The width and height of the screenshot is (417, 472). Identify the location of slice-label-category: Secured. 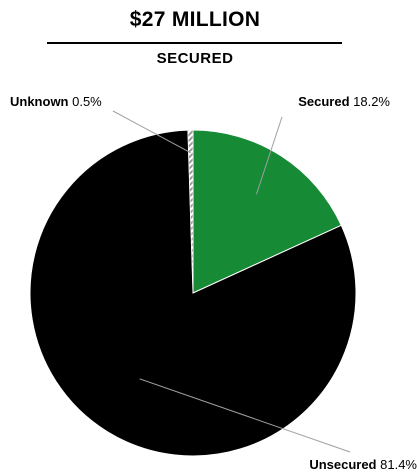
(323, 101).